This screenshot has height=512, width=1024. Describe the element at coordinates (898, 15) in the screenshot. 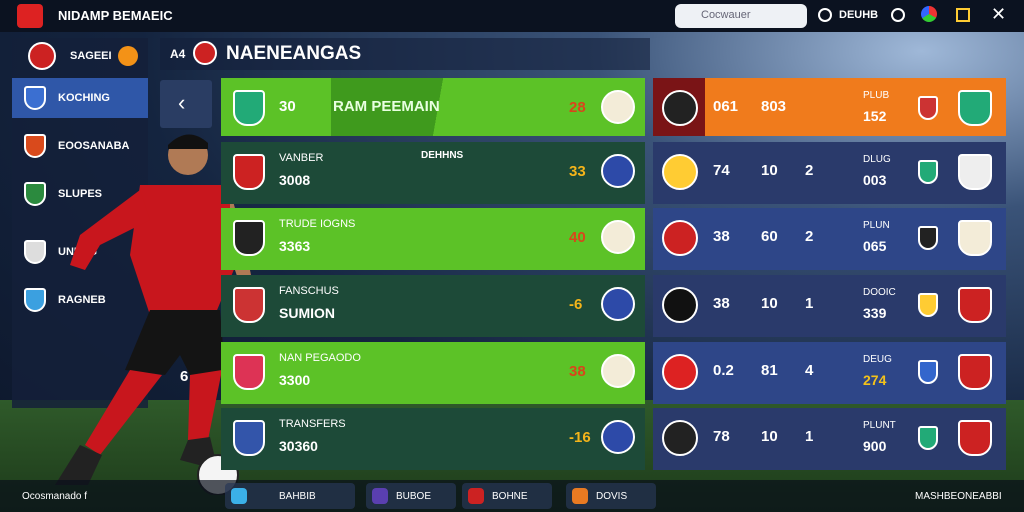

I see `settings-icon` at that location.